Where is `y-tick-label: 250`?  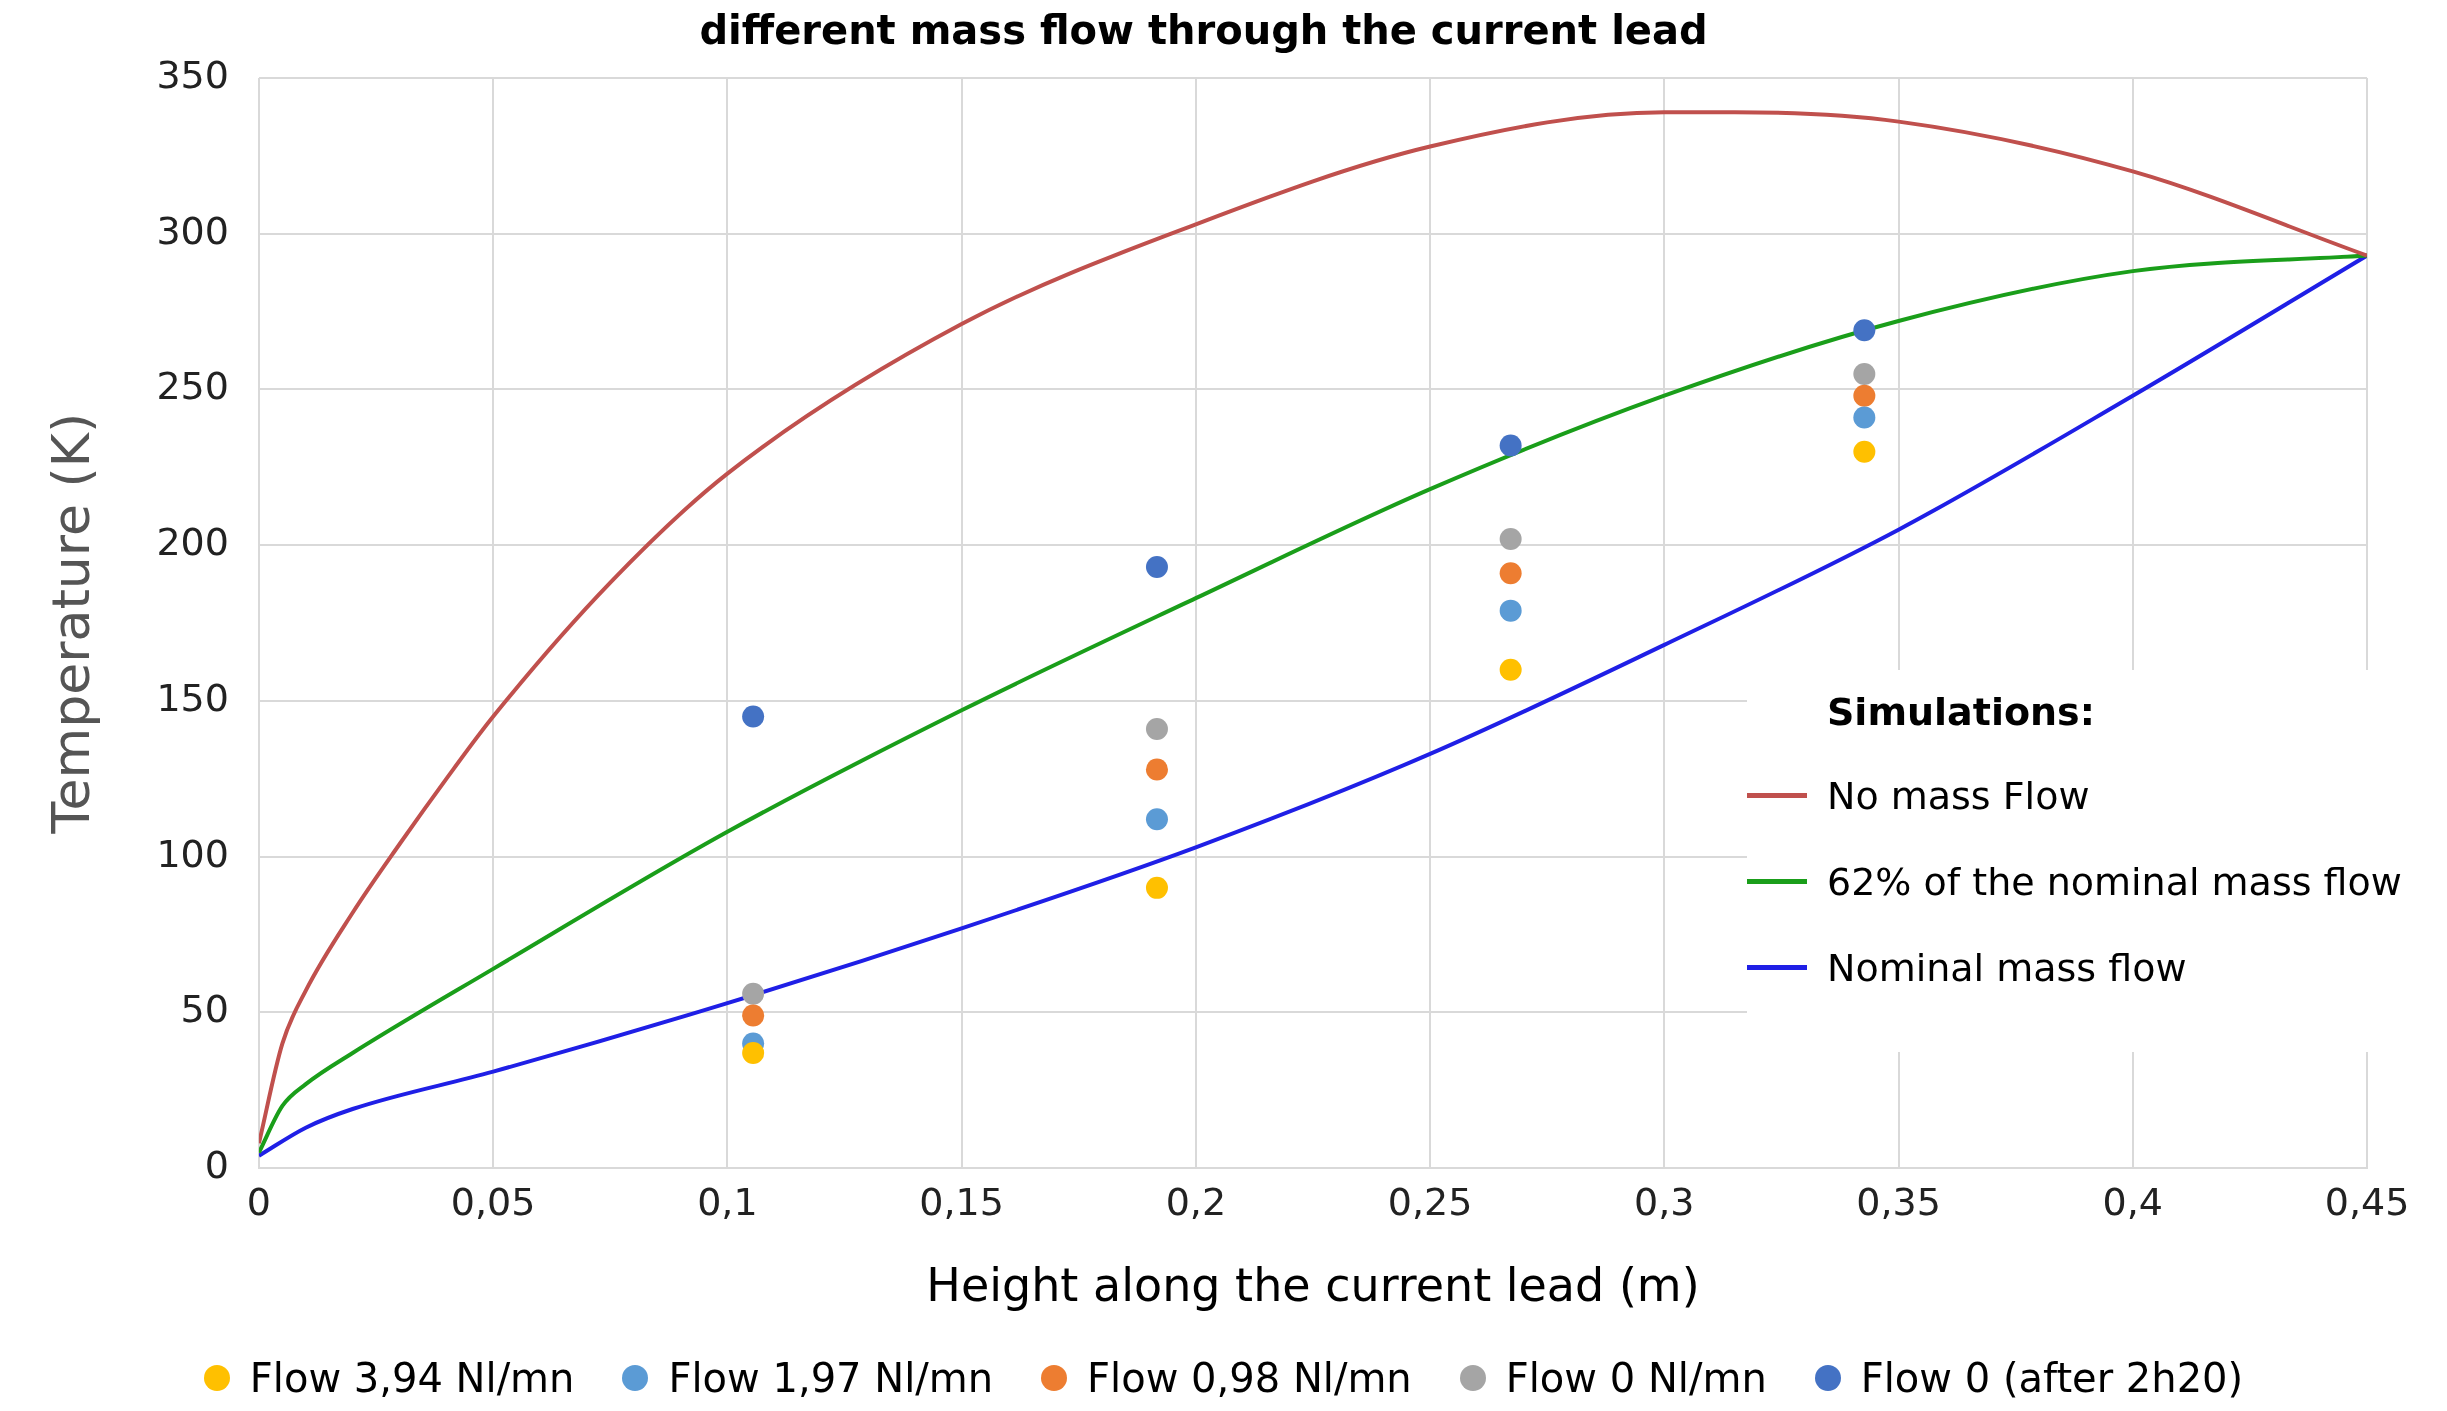 y-tick-label: 250 is located at coordinates (192, 386).